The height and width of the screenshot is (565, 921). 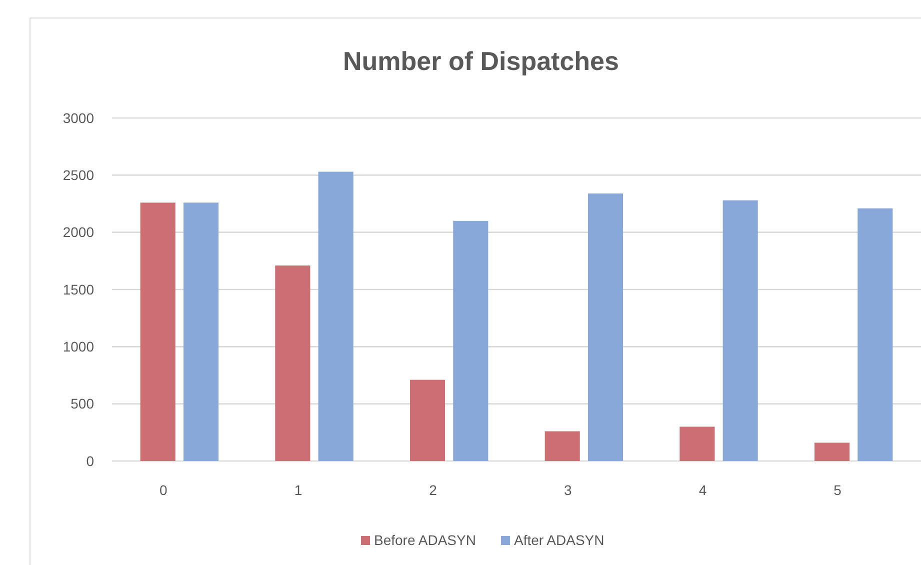 I want to click on y-tick-label: 3000, so click(x=78, y=118).